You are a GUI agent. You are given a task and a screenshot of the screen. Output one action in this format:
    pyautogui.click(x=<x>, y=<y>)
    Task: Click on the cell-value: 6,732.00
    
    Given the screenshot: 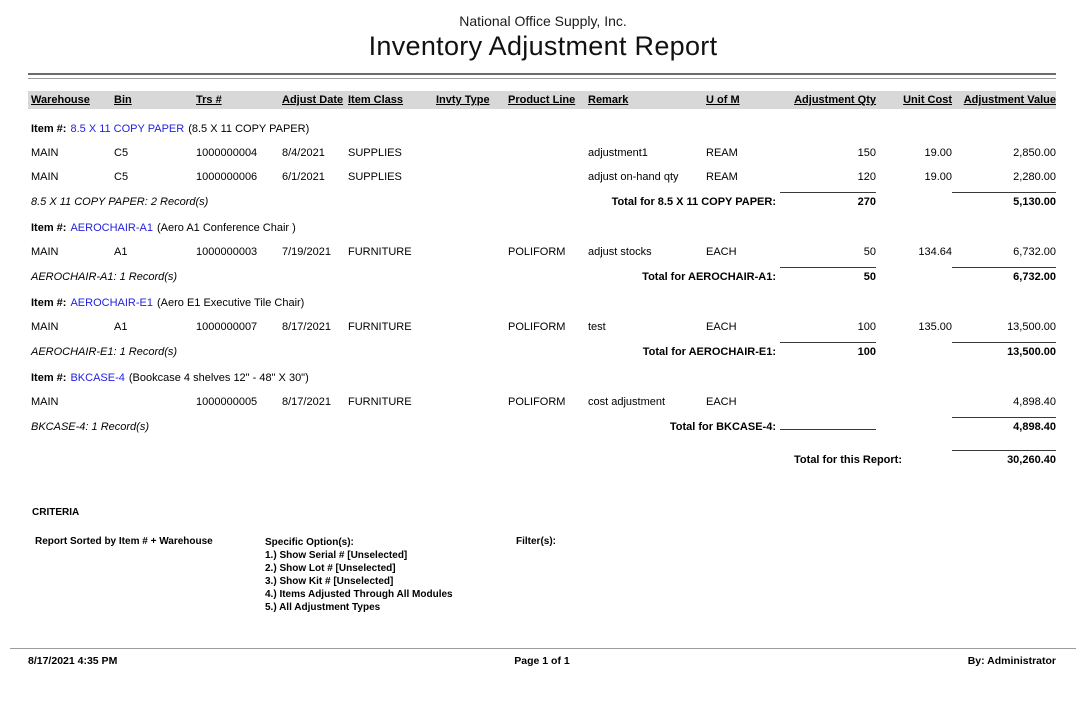 What is the action you would take?
    pyautogui.click(x=1034, y=252)
    